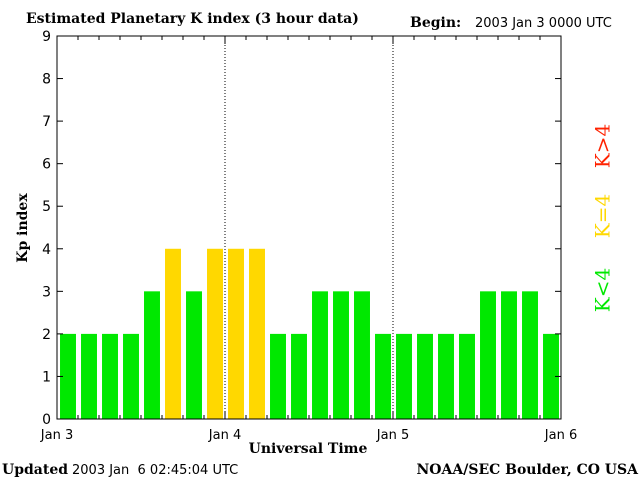 This screenshot has width=640, height=480. I want to click on y-tick-label: 4, so click(46, 250).